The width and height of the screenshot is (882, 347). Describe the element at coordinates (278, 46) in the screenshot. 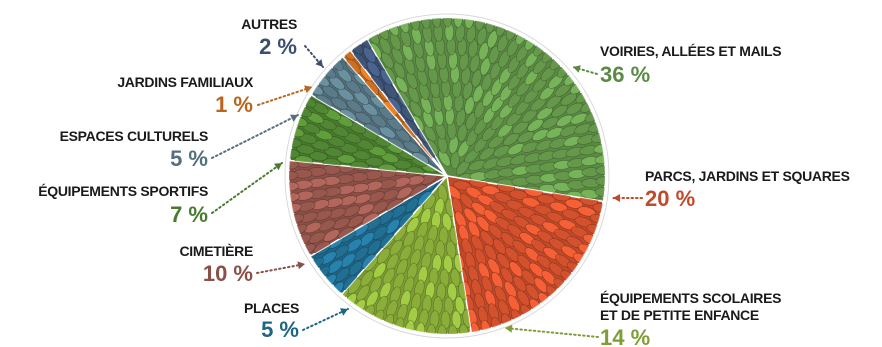

I see `slice-value-label: 2 %` at that location.